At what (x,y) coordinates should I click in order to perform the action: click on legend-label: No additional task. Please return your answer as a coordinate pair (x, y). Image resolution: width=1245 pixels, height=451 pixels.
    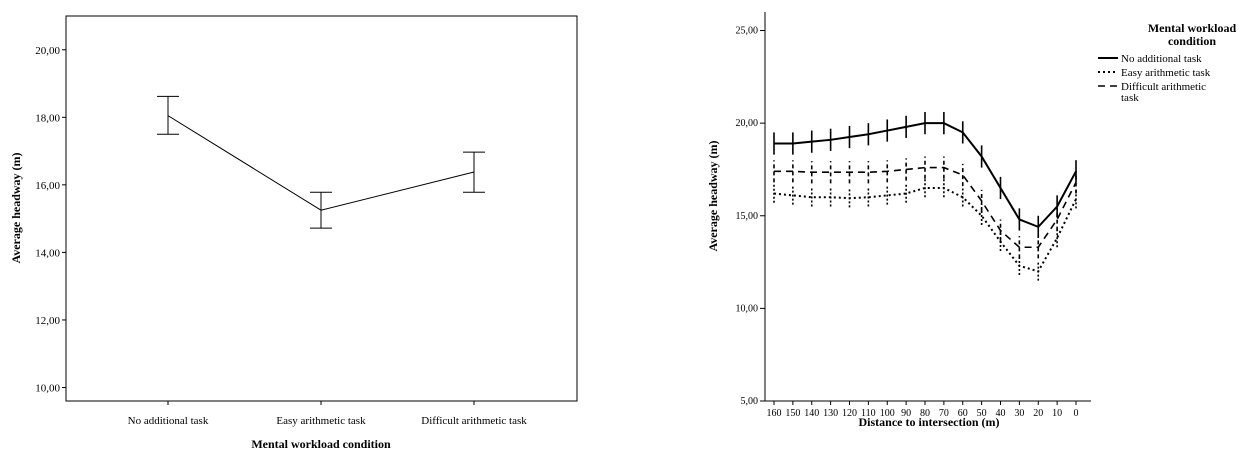
    Looking at the image, I should click on (1161, 59).